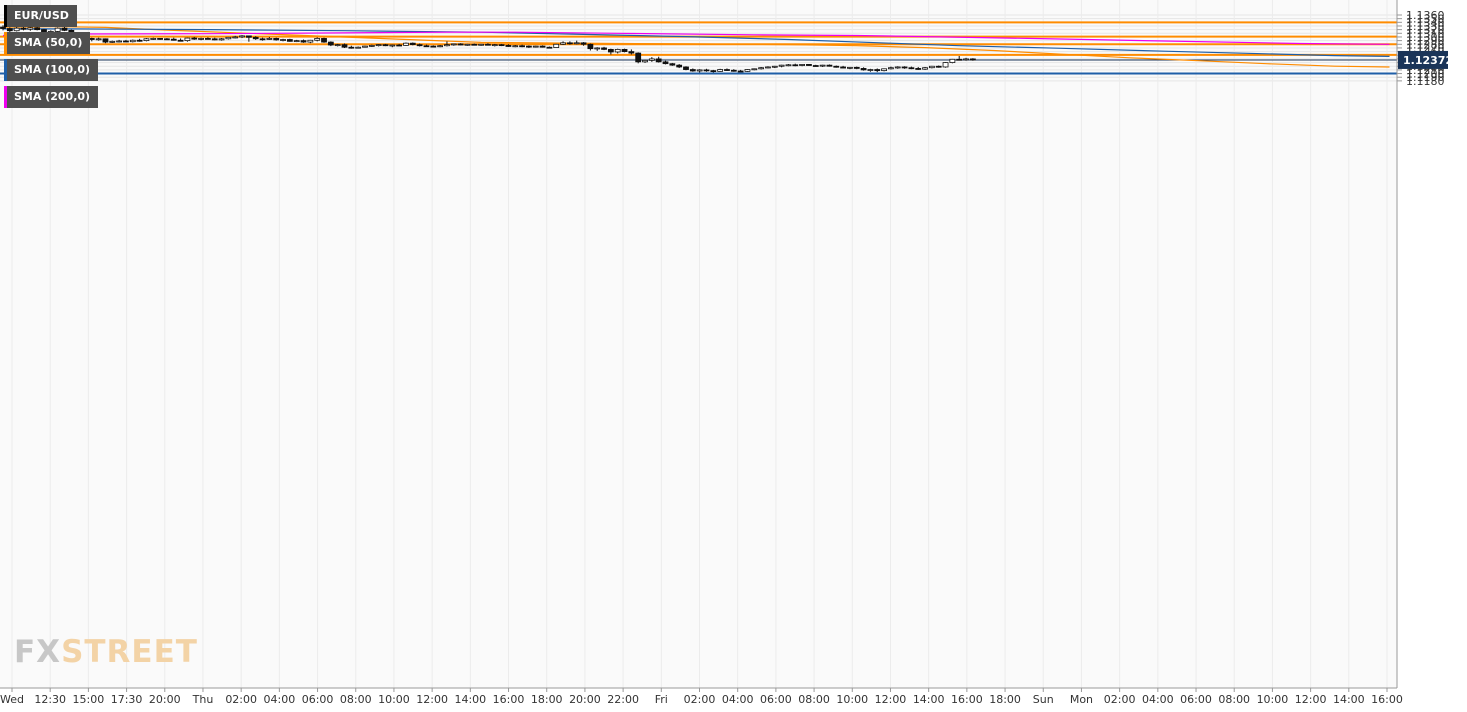 The width and height of the screenshot is (1467, 712). Describe the element at coordinates (51, 16) in the screenshot. I see `legend-symbol: EUR/USD` at that location.